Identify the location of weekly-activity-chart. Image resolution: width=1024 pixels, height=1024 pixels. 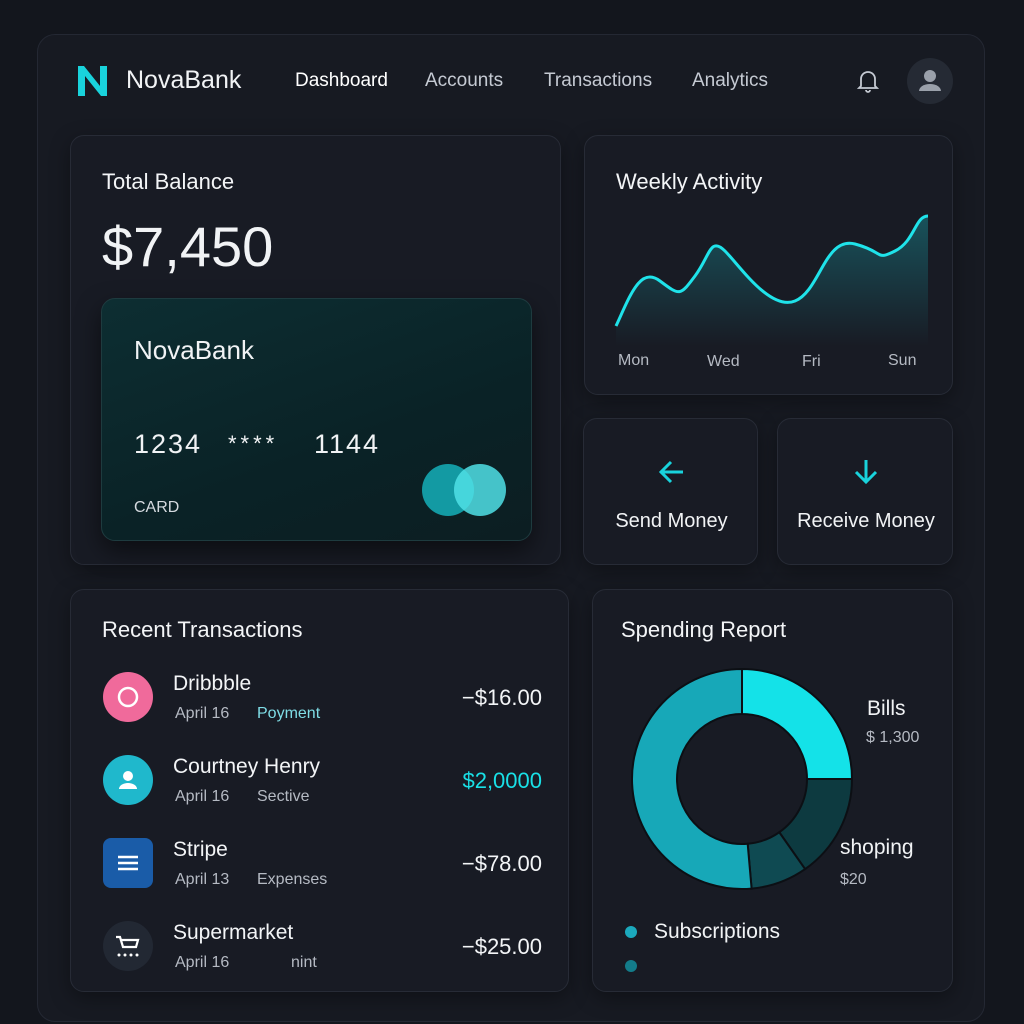
(771, 280).